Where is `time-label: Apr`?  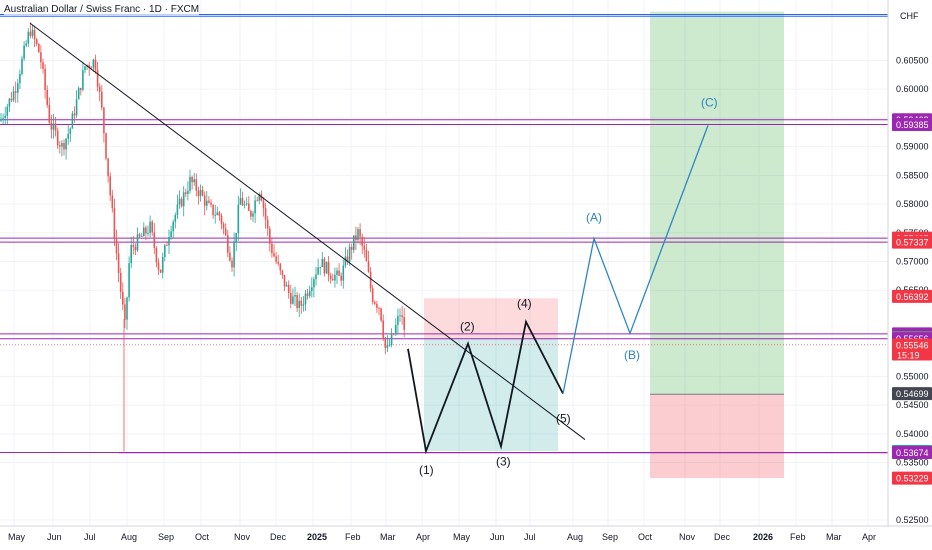 time-label: Apr is located at coordinates (869, 537).